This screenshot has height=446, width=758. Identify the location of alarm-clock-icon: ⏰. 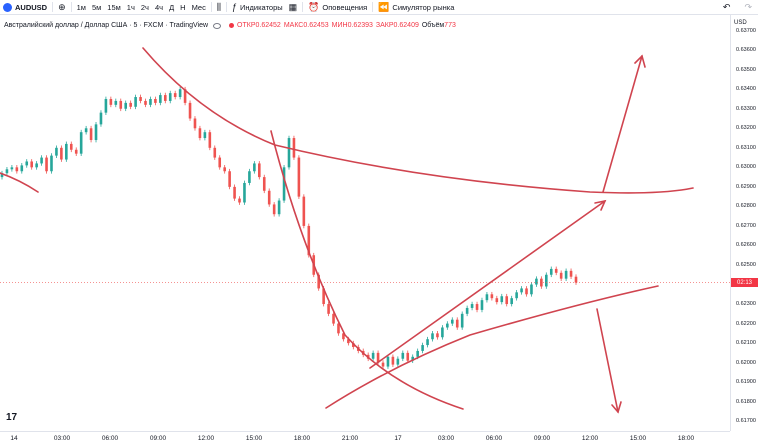
(314, 6).